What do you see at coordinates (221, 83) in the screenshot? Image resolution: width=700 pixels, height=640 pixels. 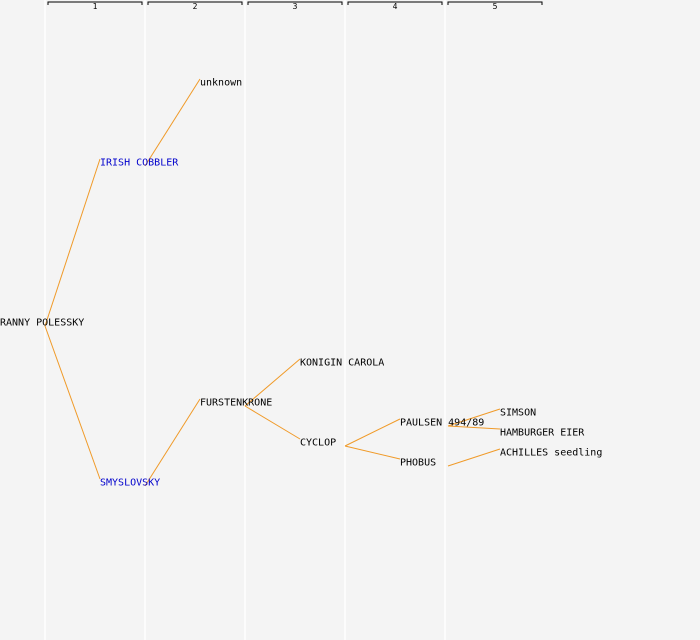 I see `pedigree-node: unknown` at bounding box center [221, 83].